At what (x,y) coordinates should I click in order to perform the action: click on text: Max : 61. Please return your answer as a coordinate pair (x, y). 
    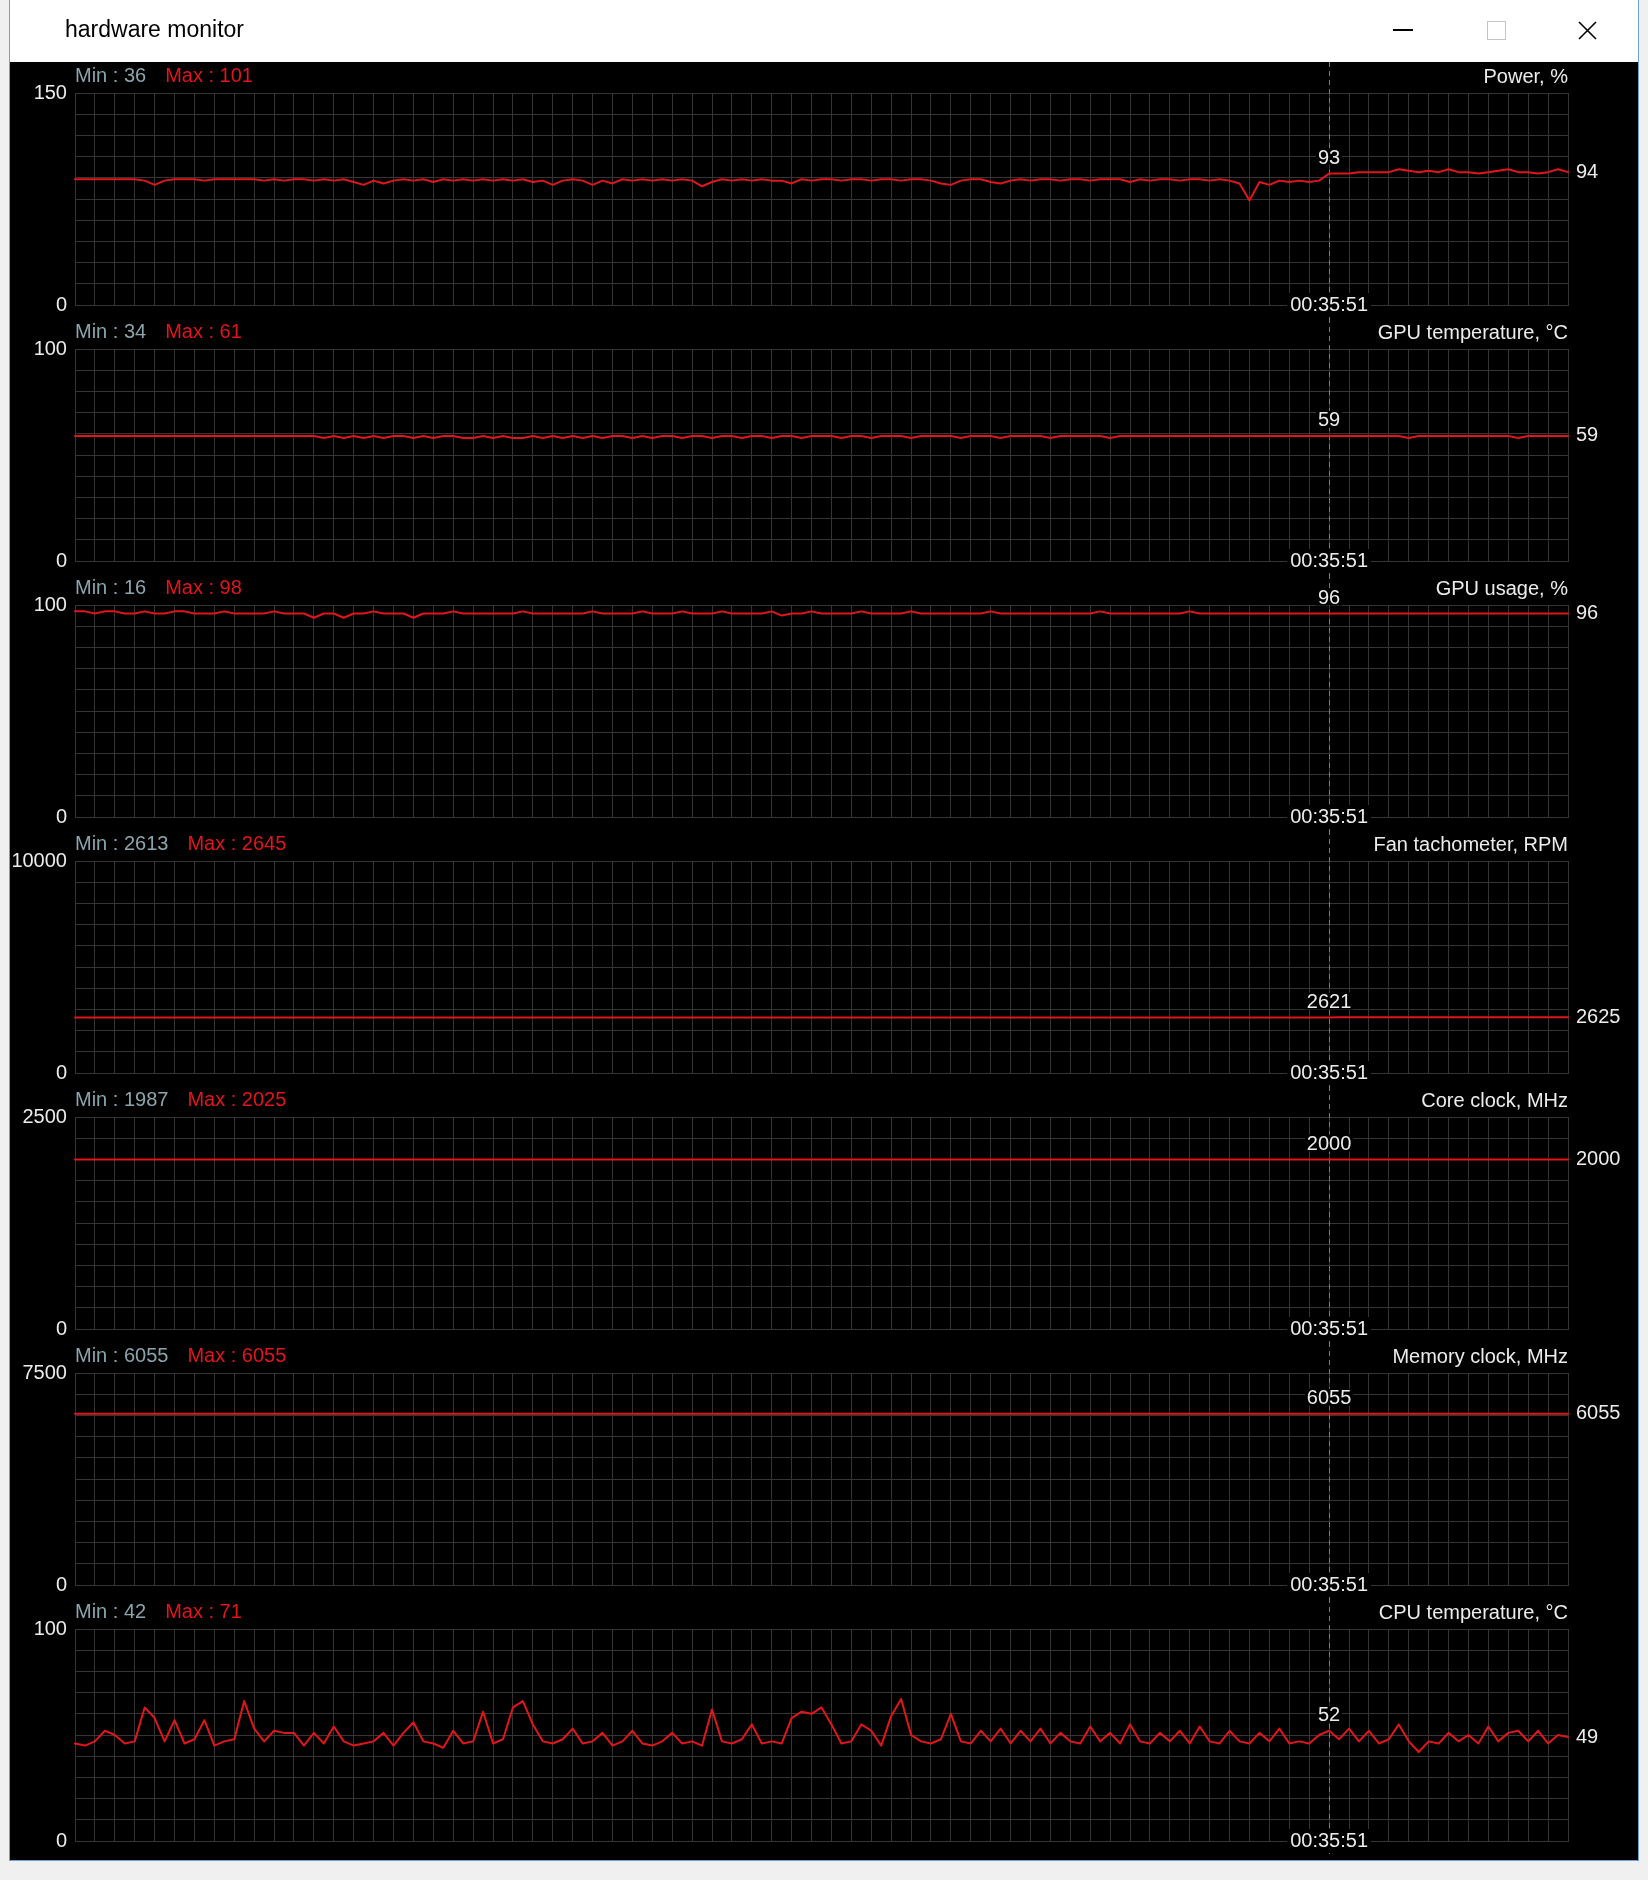
    Looking at the image, I should click on (203, 330).